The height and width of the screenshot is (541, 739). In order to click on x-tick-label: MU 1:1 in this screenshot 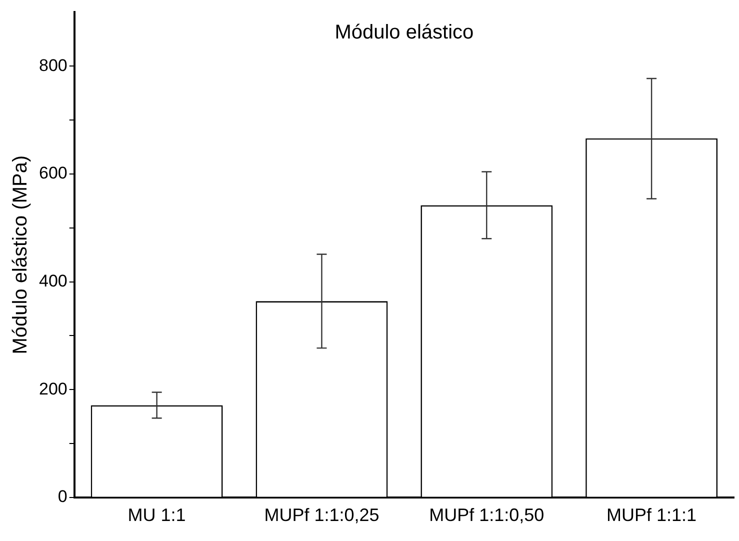, I will do `click(157, 515)`.